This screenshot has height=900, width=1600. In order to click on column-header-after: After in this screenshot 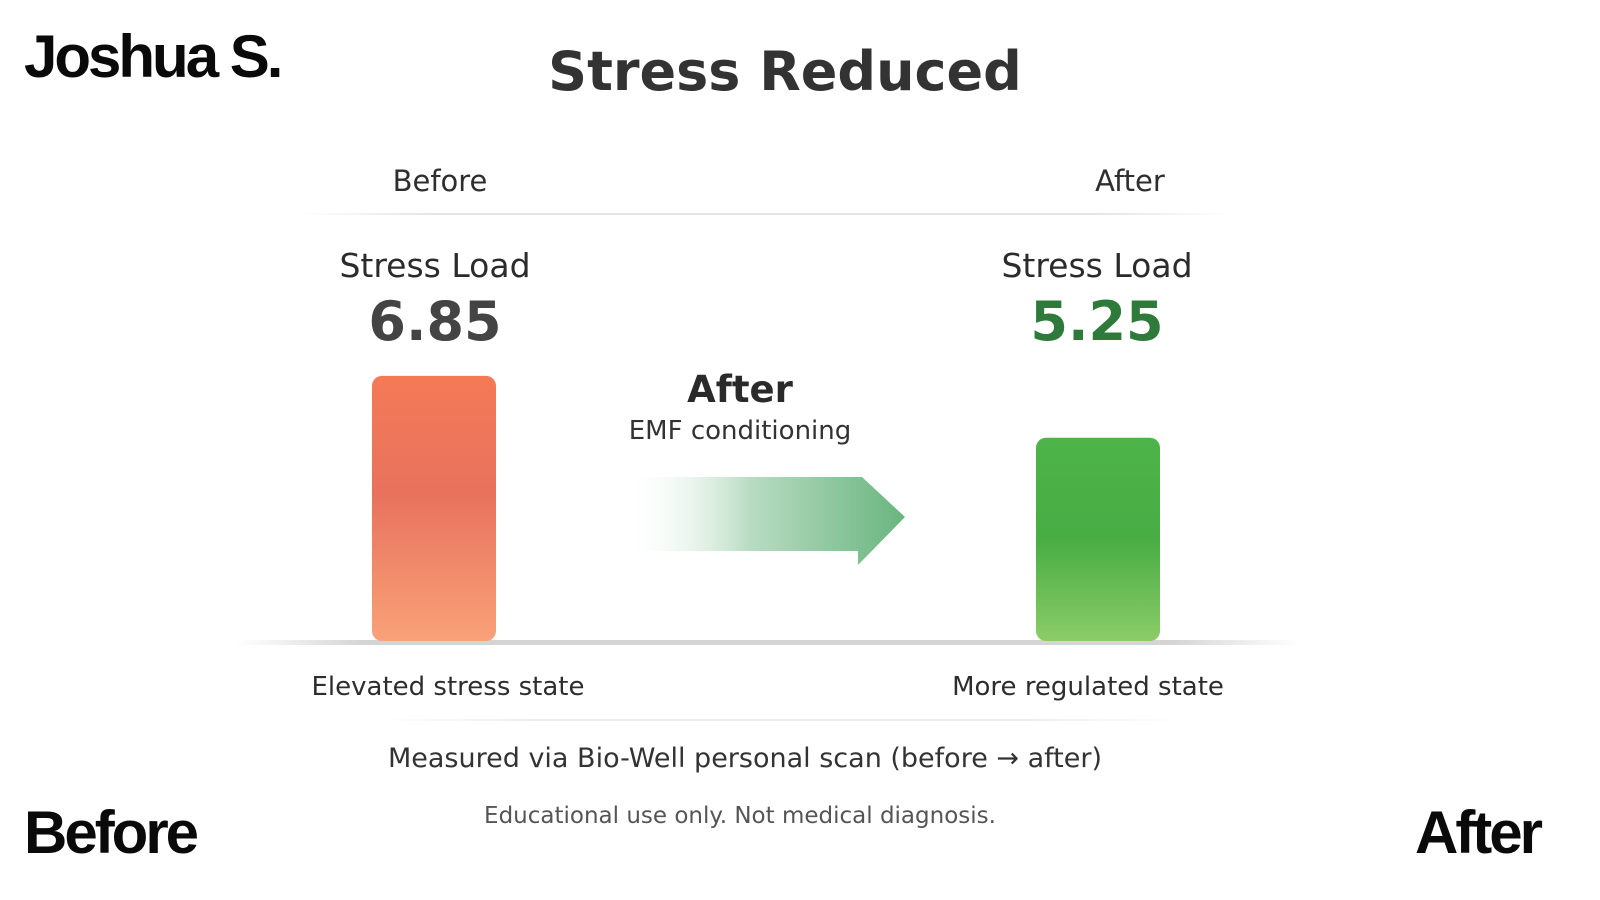, I will do `click(1130, 181)`.